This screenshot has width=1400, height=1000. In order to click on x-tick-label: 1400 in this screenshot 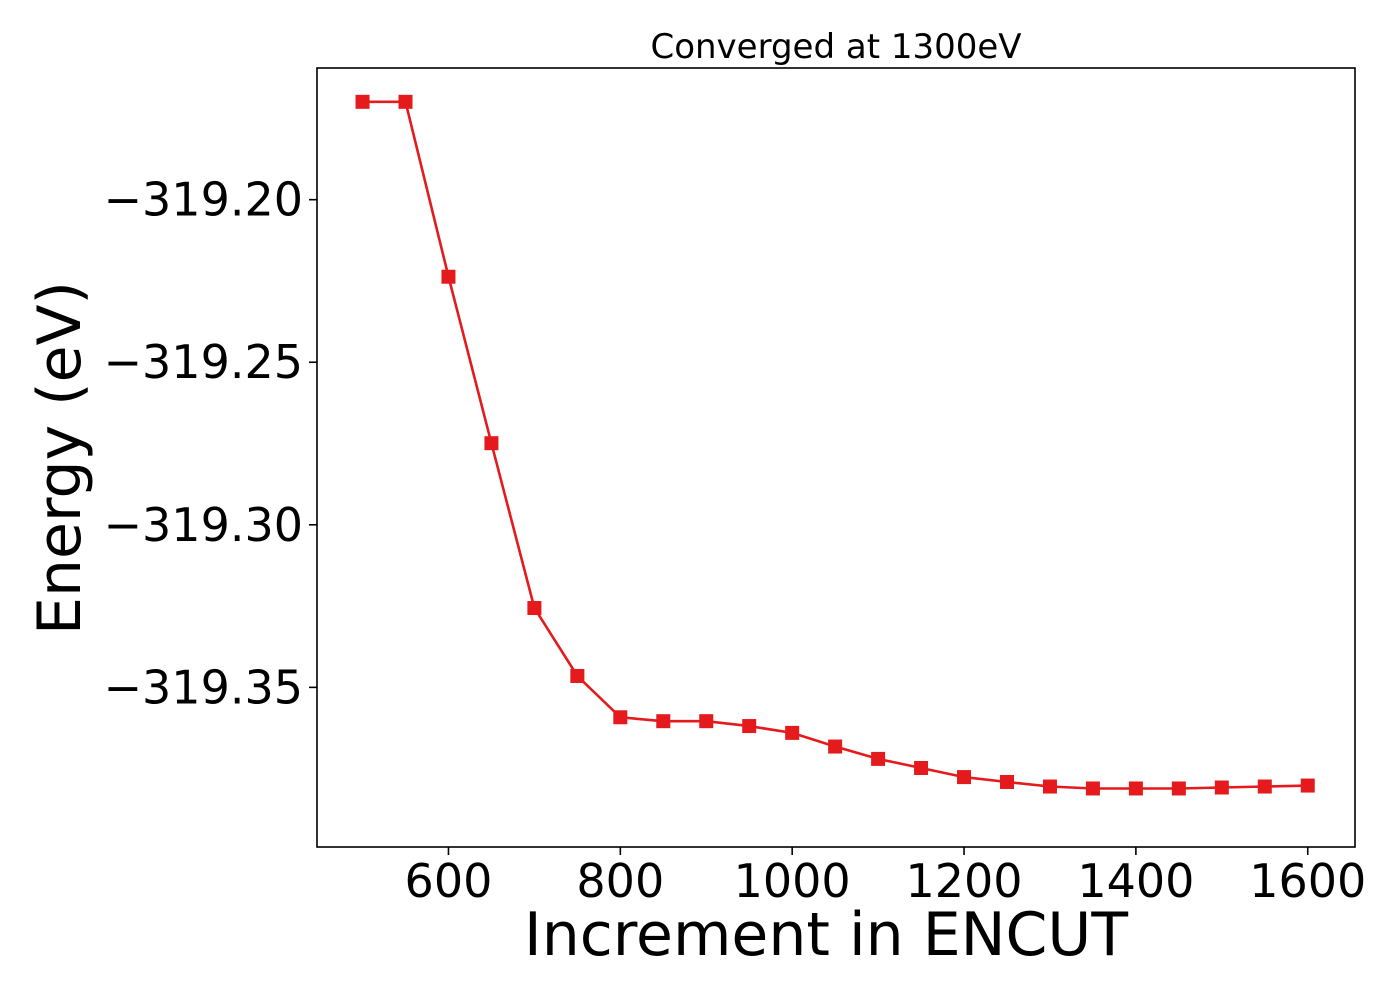, I will do `click(1135, 881)`.